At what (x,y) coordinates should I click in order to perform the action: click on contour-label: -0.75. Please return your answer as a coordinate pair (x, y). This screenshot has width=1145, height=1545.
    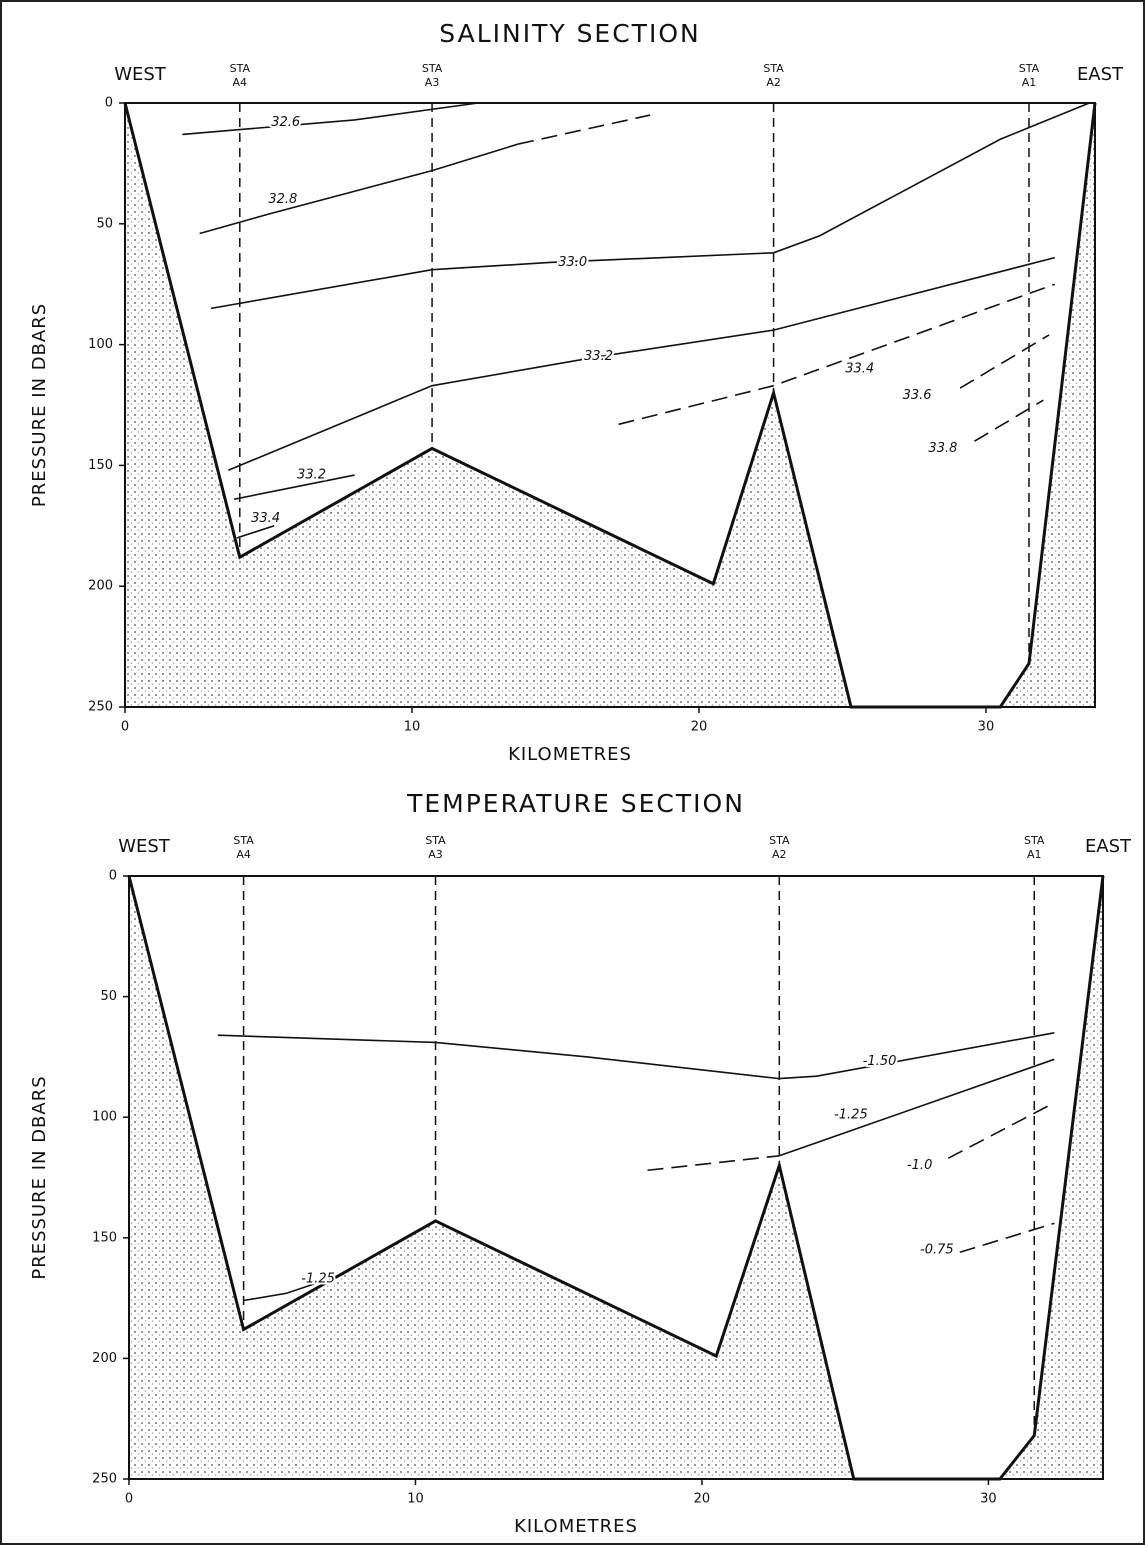
    Looking at the image, I should click on (937, 1249).